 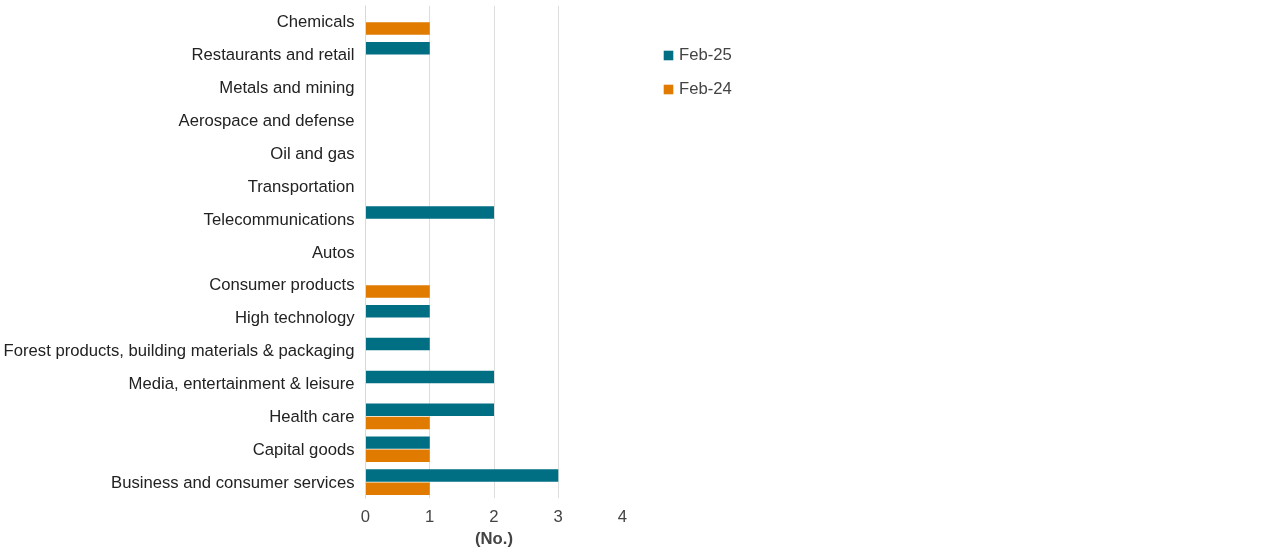 I want to click on y-tick-label: Media, entertainment & leisure, so click(x=241, y=383).